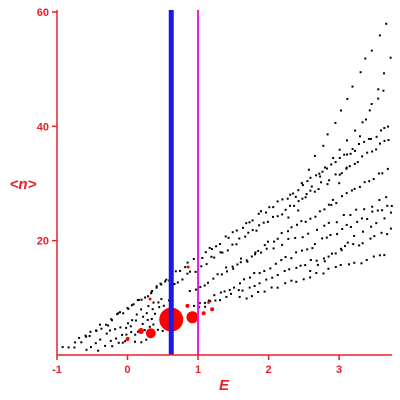 Image resolution: width=400 pixels, height=400 pixels. I want to click on highlighted-point, so click(203, 313).